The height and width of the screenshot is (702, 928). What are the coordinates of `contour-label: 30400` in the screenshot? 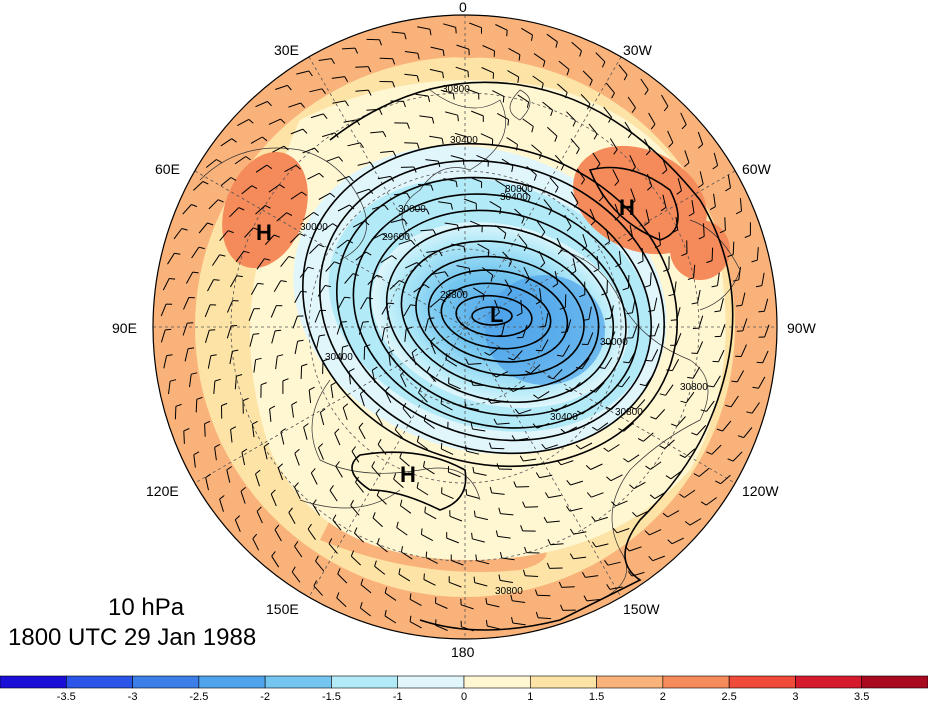 It's located at (339, 357).